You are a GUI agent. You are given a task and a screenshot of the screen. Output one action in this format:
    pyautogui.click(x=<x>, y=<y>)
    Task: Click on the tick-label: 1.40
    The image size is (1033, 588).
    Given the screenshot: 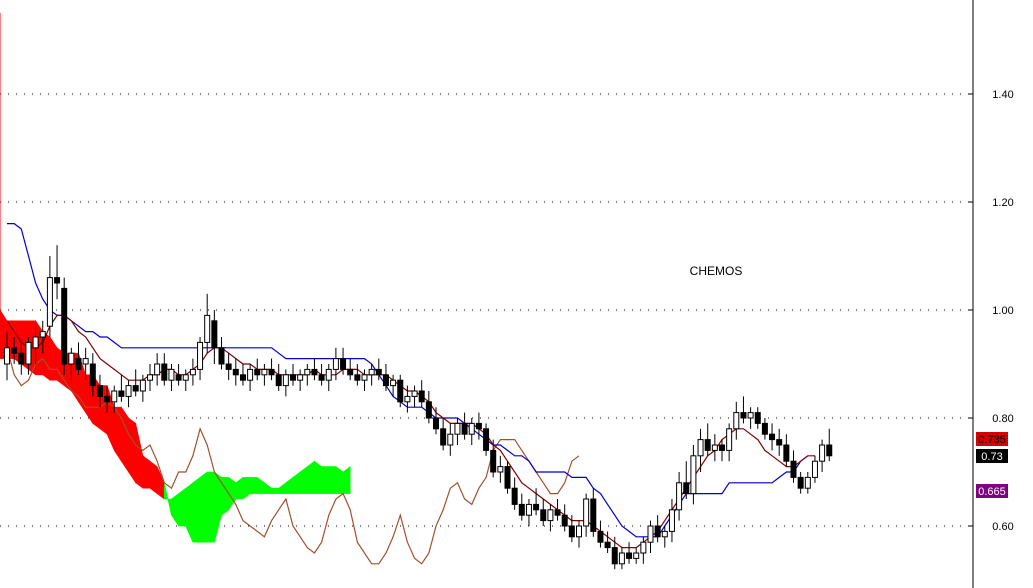 What is the action you would take?
    pyautogui.click(x=1002, y=95)
    